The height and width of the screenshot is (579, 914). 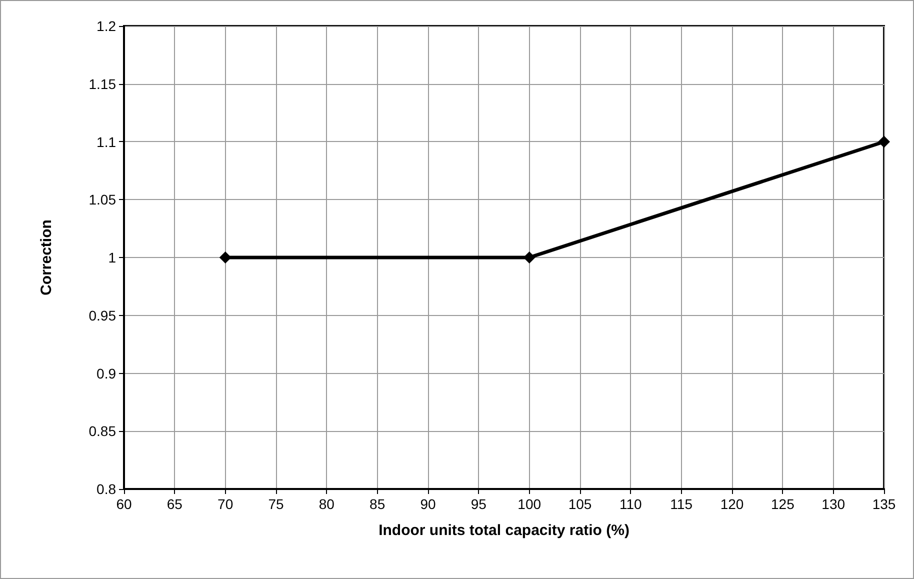 I want to click on x-axis-title: Indoor units total capacity ratio (%), so click(x=504, y=530).